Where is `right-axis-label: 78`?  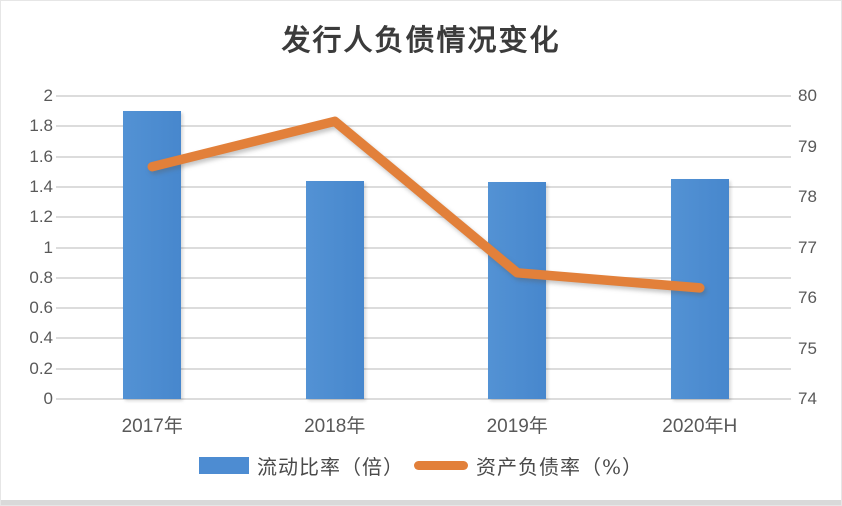 right-axis-label: 78 is located at coordinates (807, 196).